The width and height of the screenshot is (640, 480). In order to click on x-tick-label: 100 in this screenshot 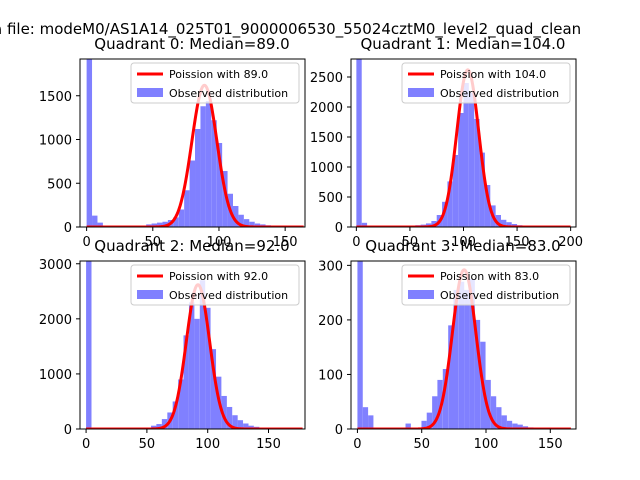, I will do `click(486, 444)`.